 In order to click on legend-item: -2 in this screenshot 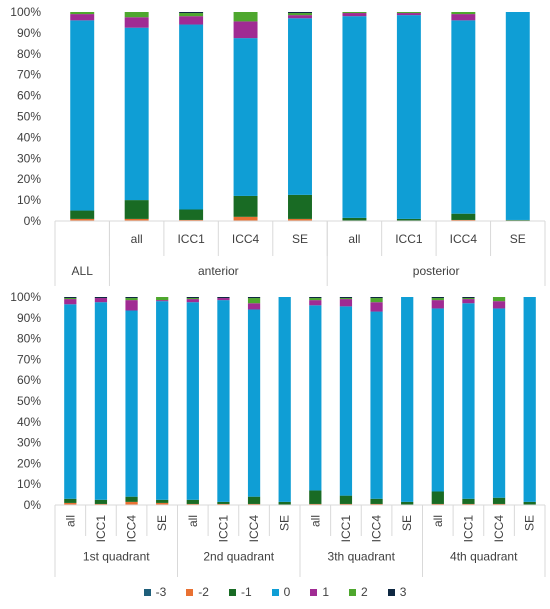, I will do `click(197, 592)`.